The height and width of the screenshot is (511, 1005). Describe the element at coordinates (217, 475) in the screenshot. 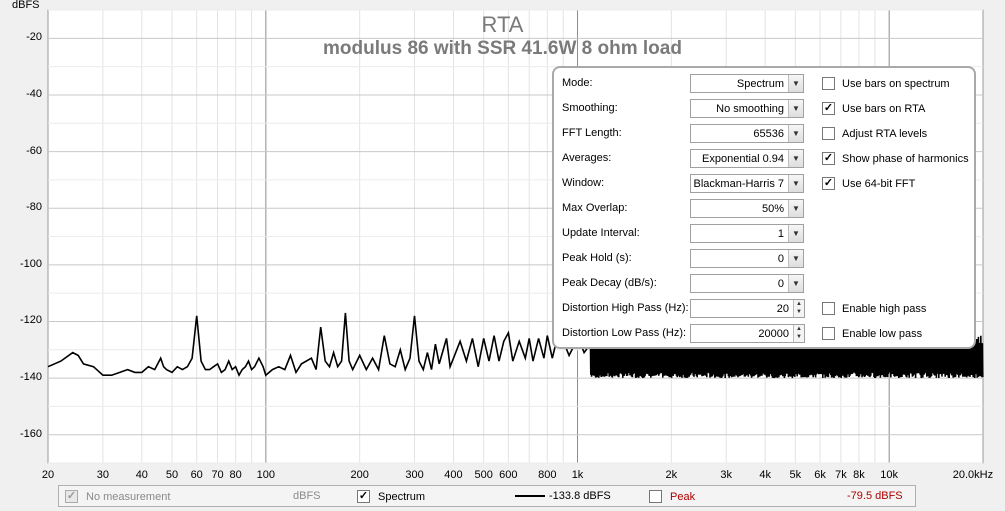

I see `x-tick-label: 70` at that location.